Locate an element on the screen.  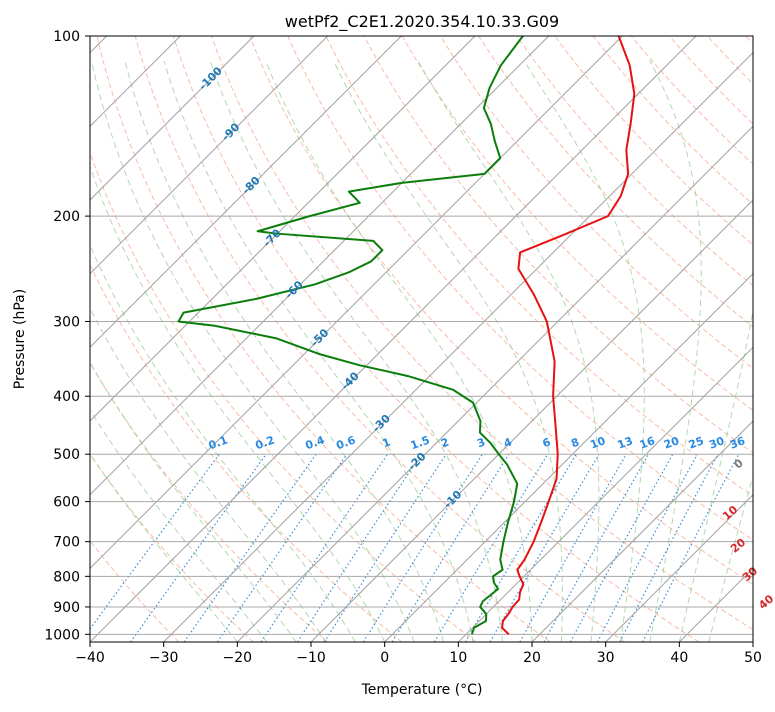
mixing-ratio-label: 3 is located at coordinates (481, 442).